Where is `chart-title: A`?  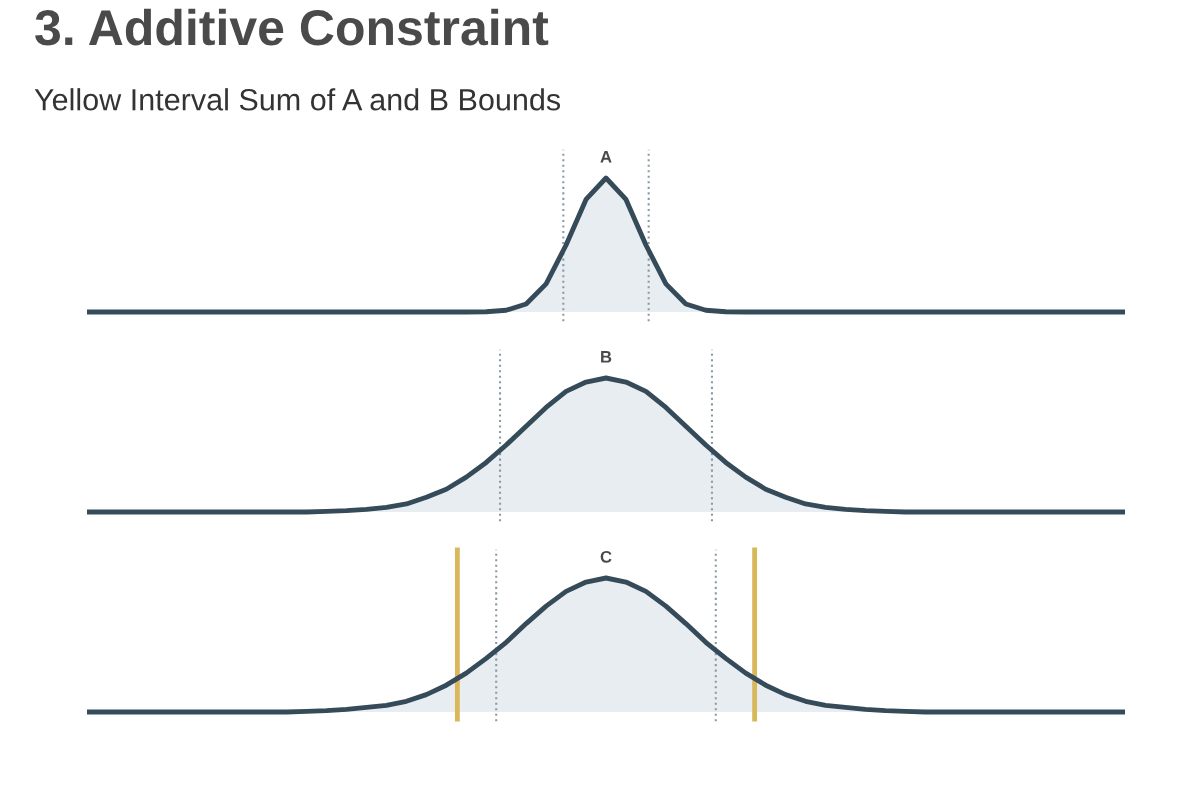
chart-title: A is located at coordinates (606, 157).